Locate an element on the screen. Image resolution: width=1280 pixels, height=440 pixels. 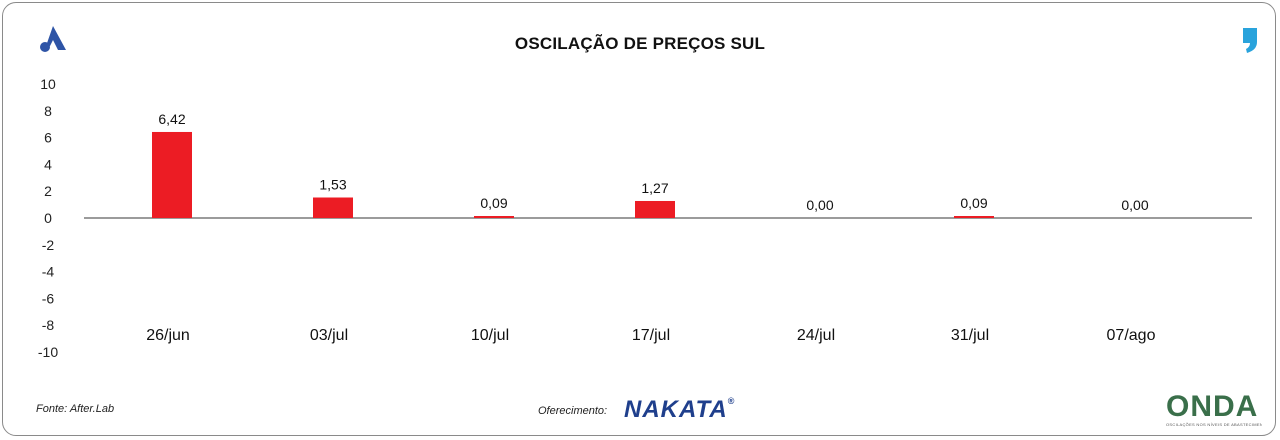
x-tick-label: 03/jul is located at coordinates (329, 335).